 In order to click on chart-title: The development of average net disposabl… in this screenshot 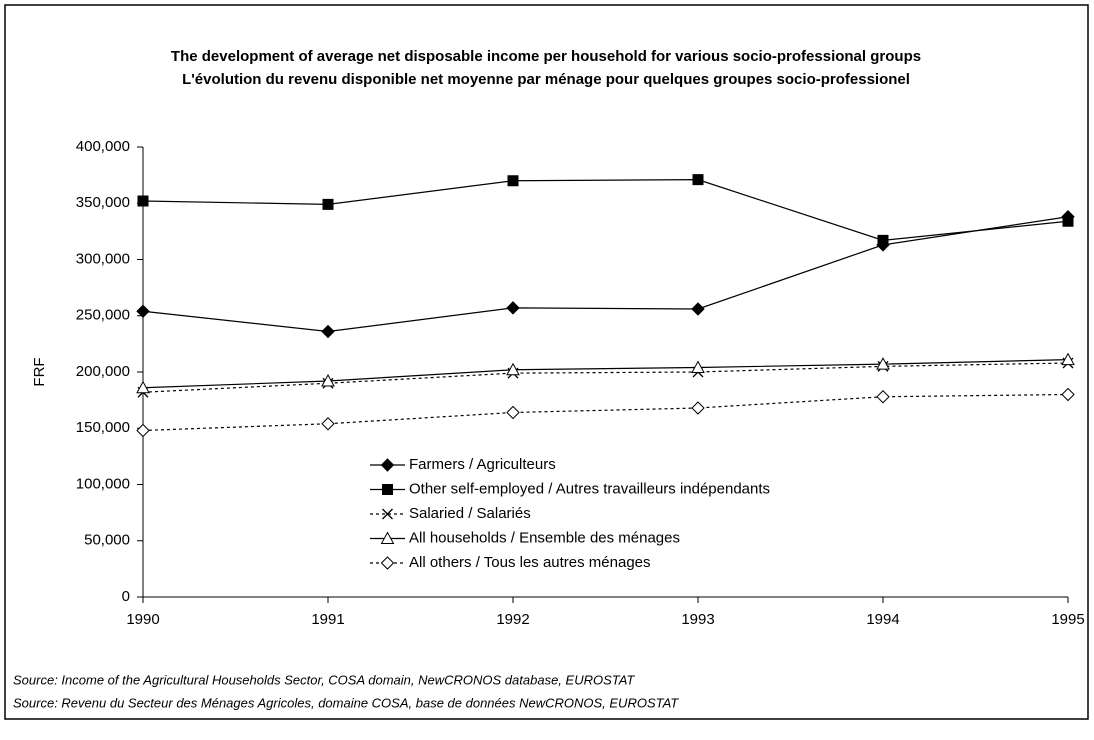, I will do `click(546, 56)`.